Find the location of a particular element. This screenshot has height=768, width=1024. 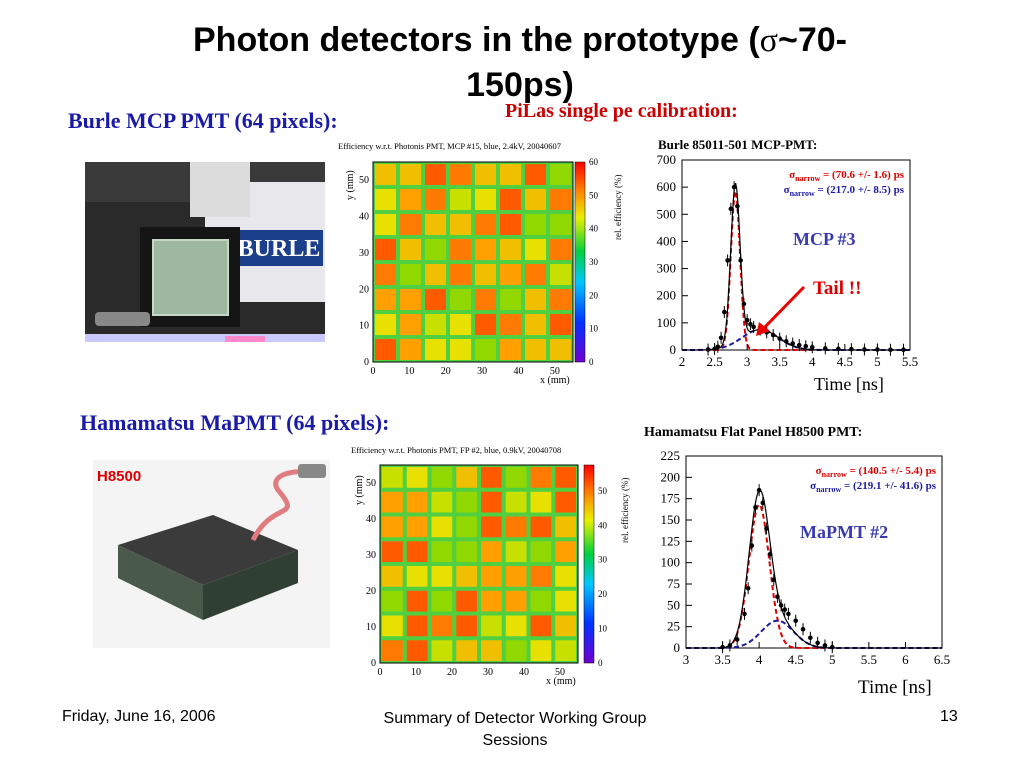

ham-map-ztick: 40 is located at coordinates (603, 525).